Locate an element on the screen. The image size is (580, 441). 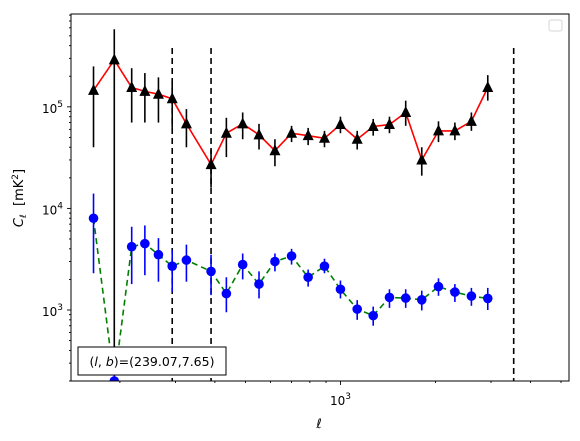
y-tick-label: 10⁴ is located at coordinates (52, 209).